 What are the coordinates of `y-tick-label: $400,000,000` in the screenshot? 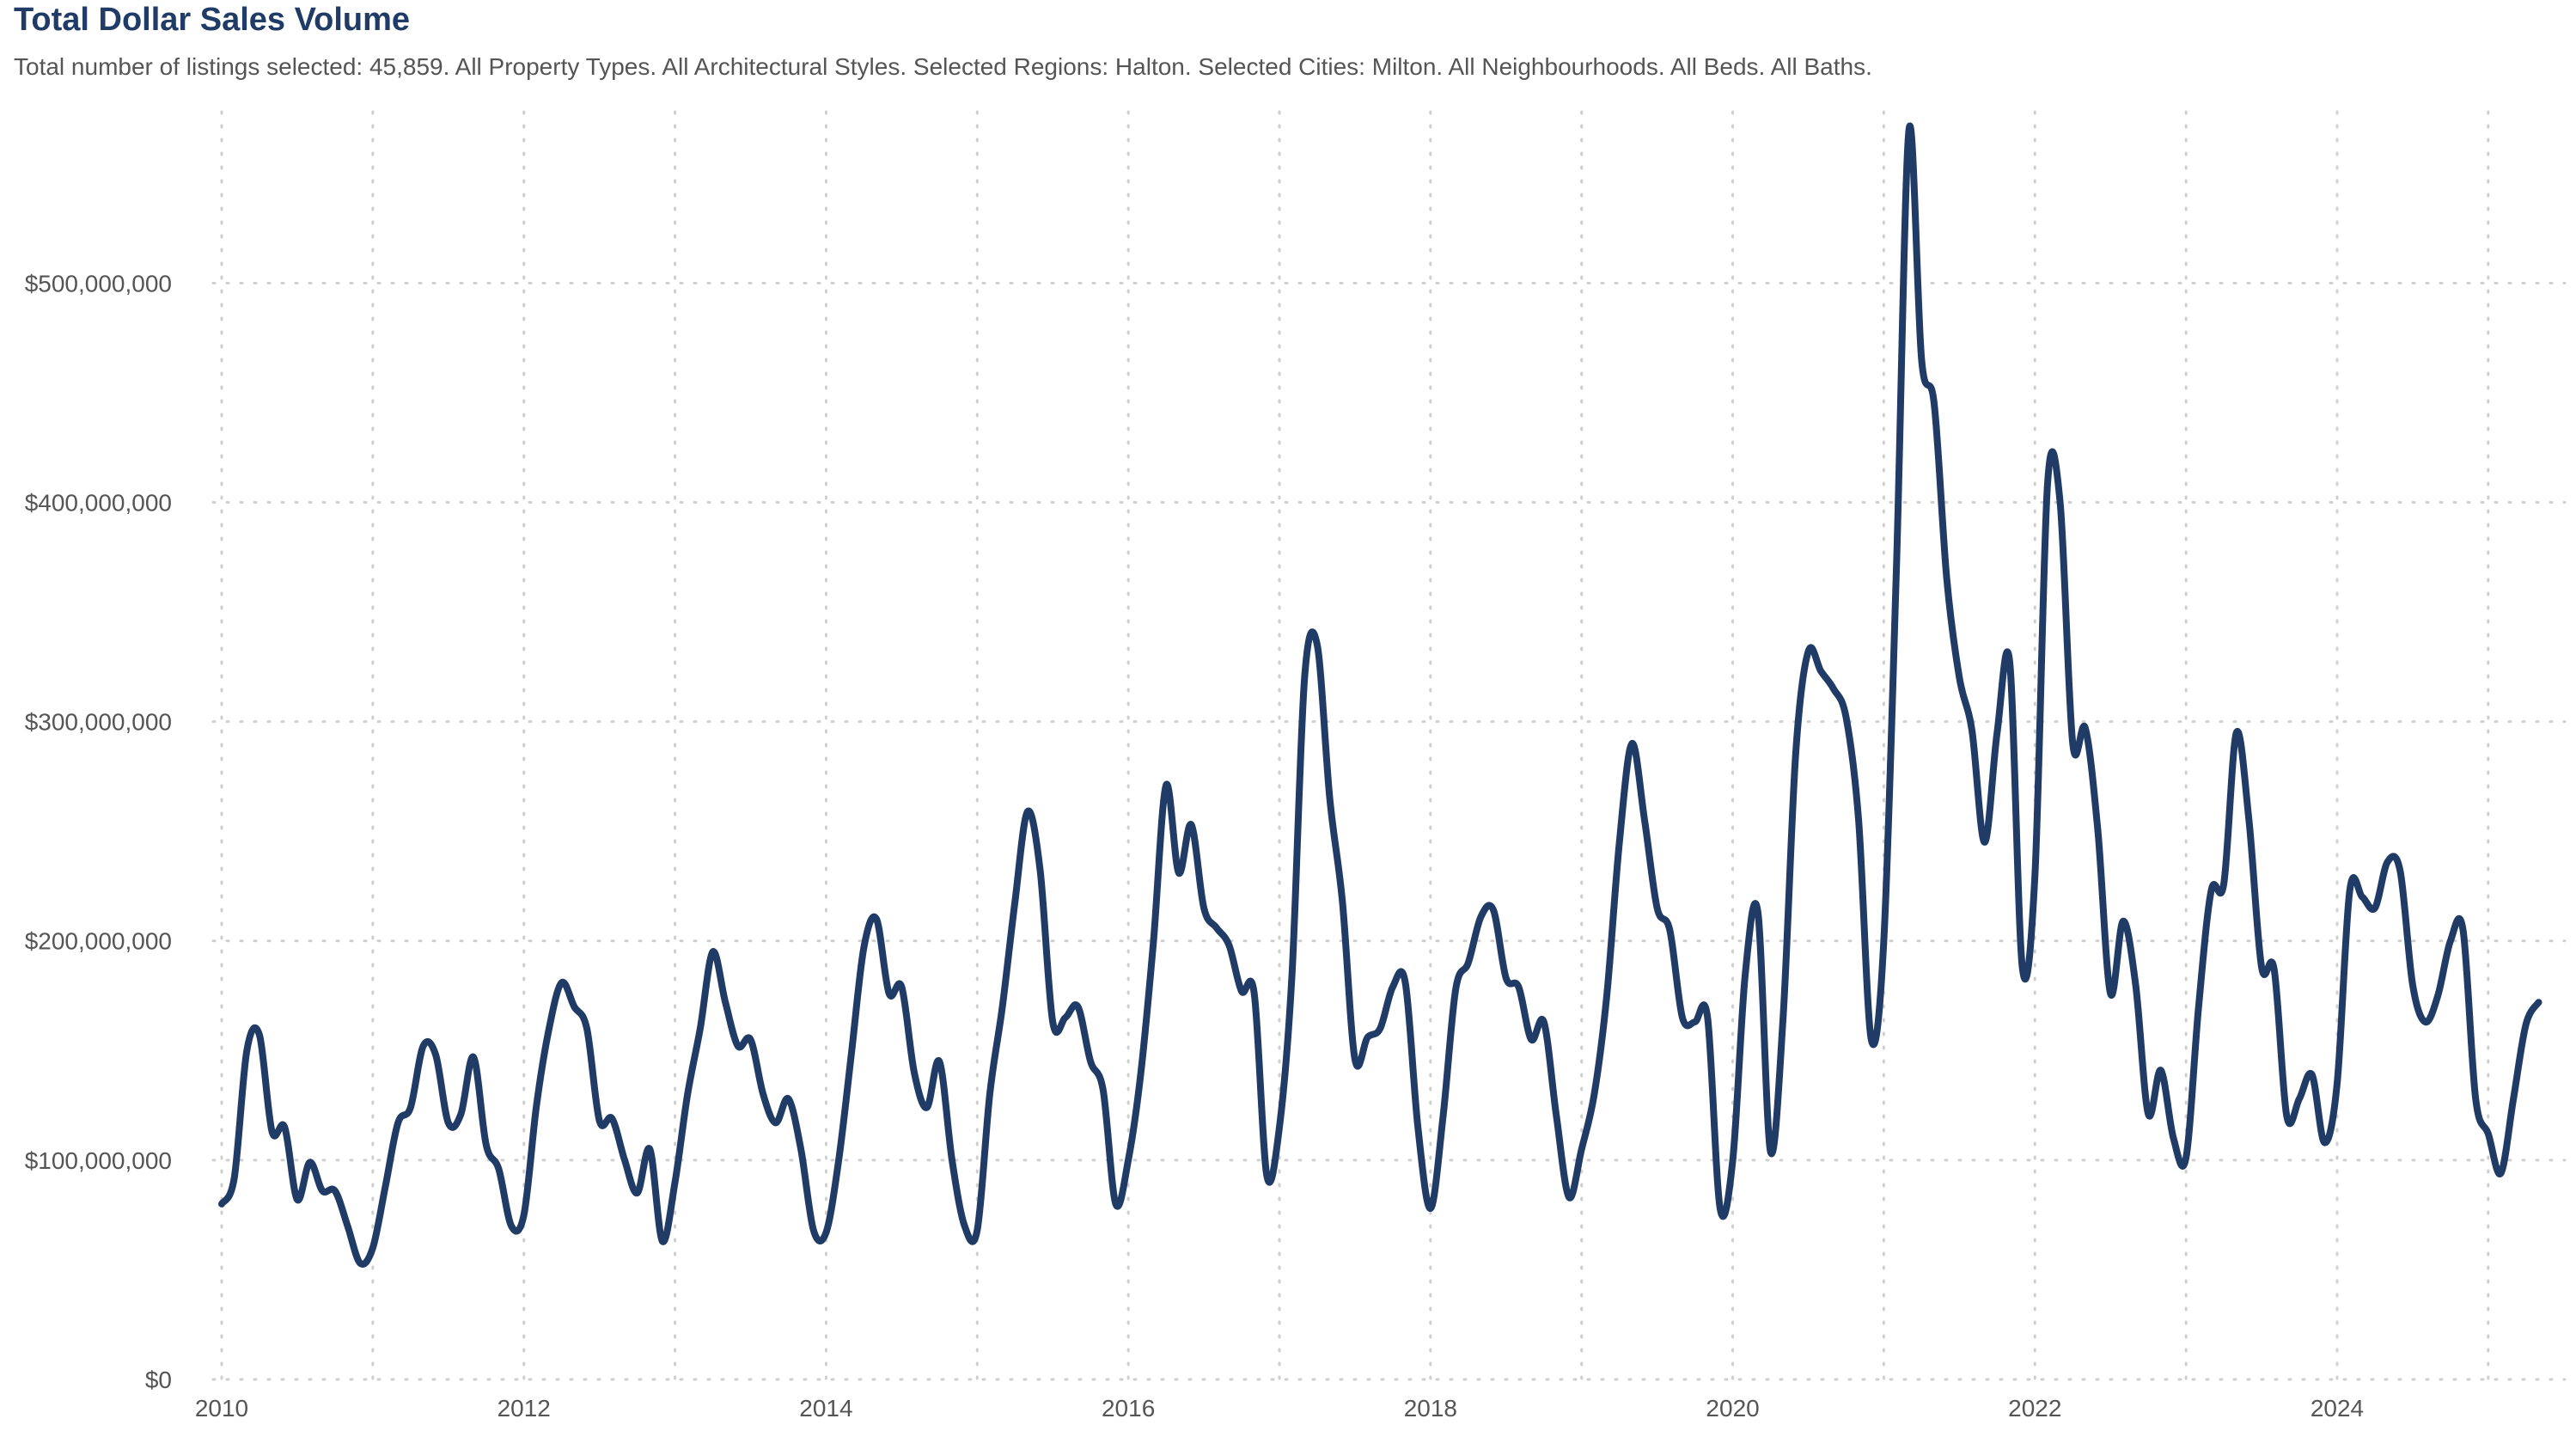 It's located at (99, 502).